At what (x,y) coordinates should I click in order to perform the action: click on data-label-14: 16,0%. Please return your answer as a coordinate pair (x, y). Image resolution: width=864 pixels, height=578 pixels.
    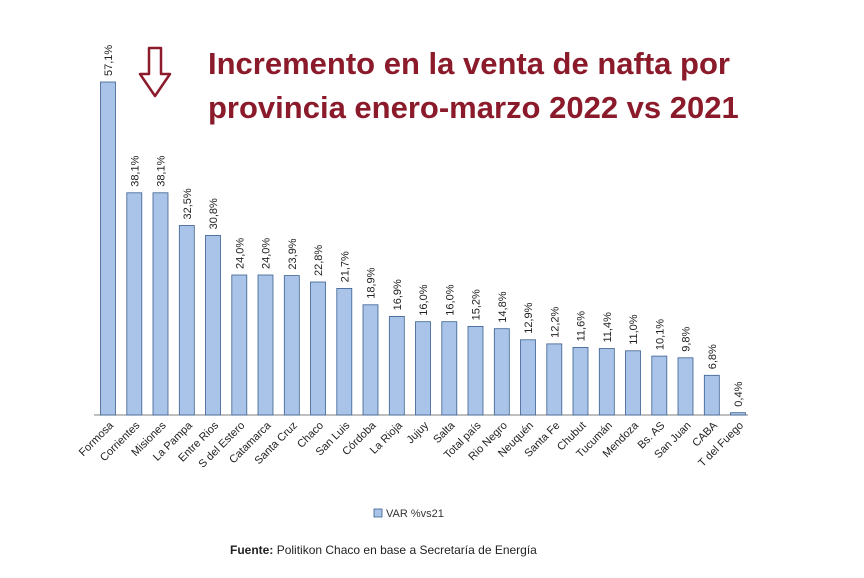
    Looking at the image, I should click on (450, 299).